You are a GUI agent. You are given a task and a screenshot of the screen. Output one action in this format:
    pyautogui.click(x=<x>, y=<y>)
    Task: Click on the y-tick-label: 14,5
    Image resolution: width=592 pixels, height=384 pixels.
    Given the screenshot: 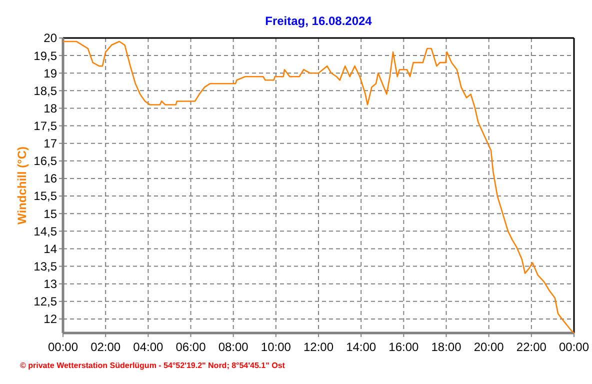 What is the action you would take?
    pyautogui.click(x=46, y=231)
    